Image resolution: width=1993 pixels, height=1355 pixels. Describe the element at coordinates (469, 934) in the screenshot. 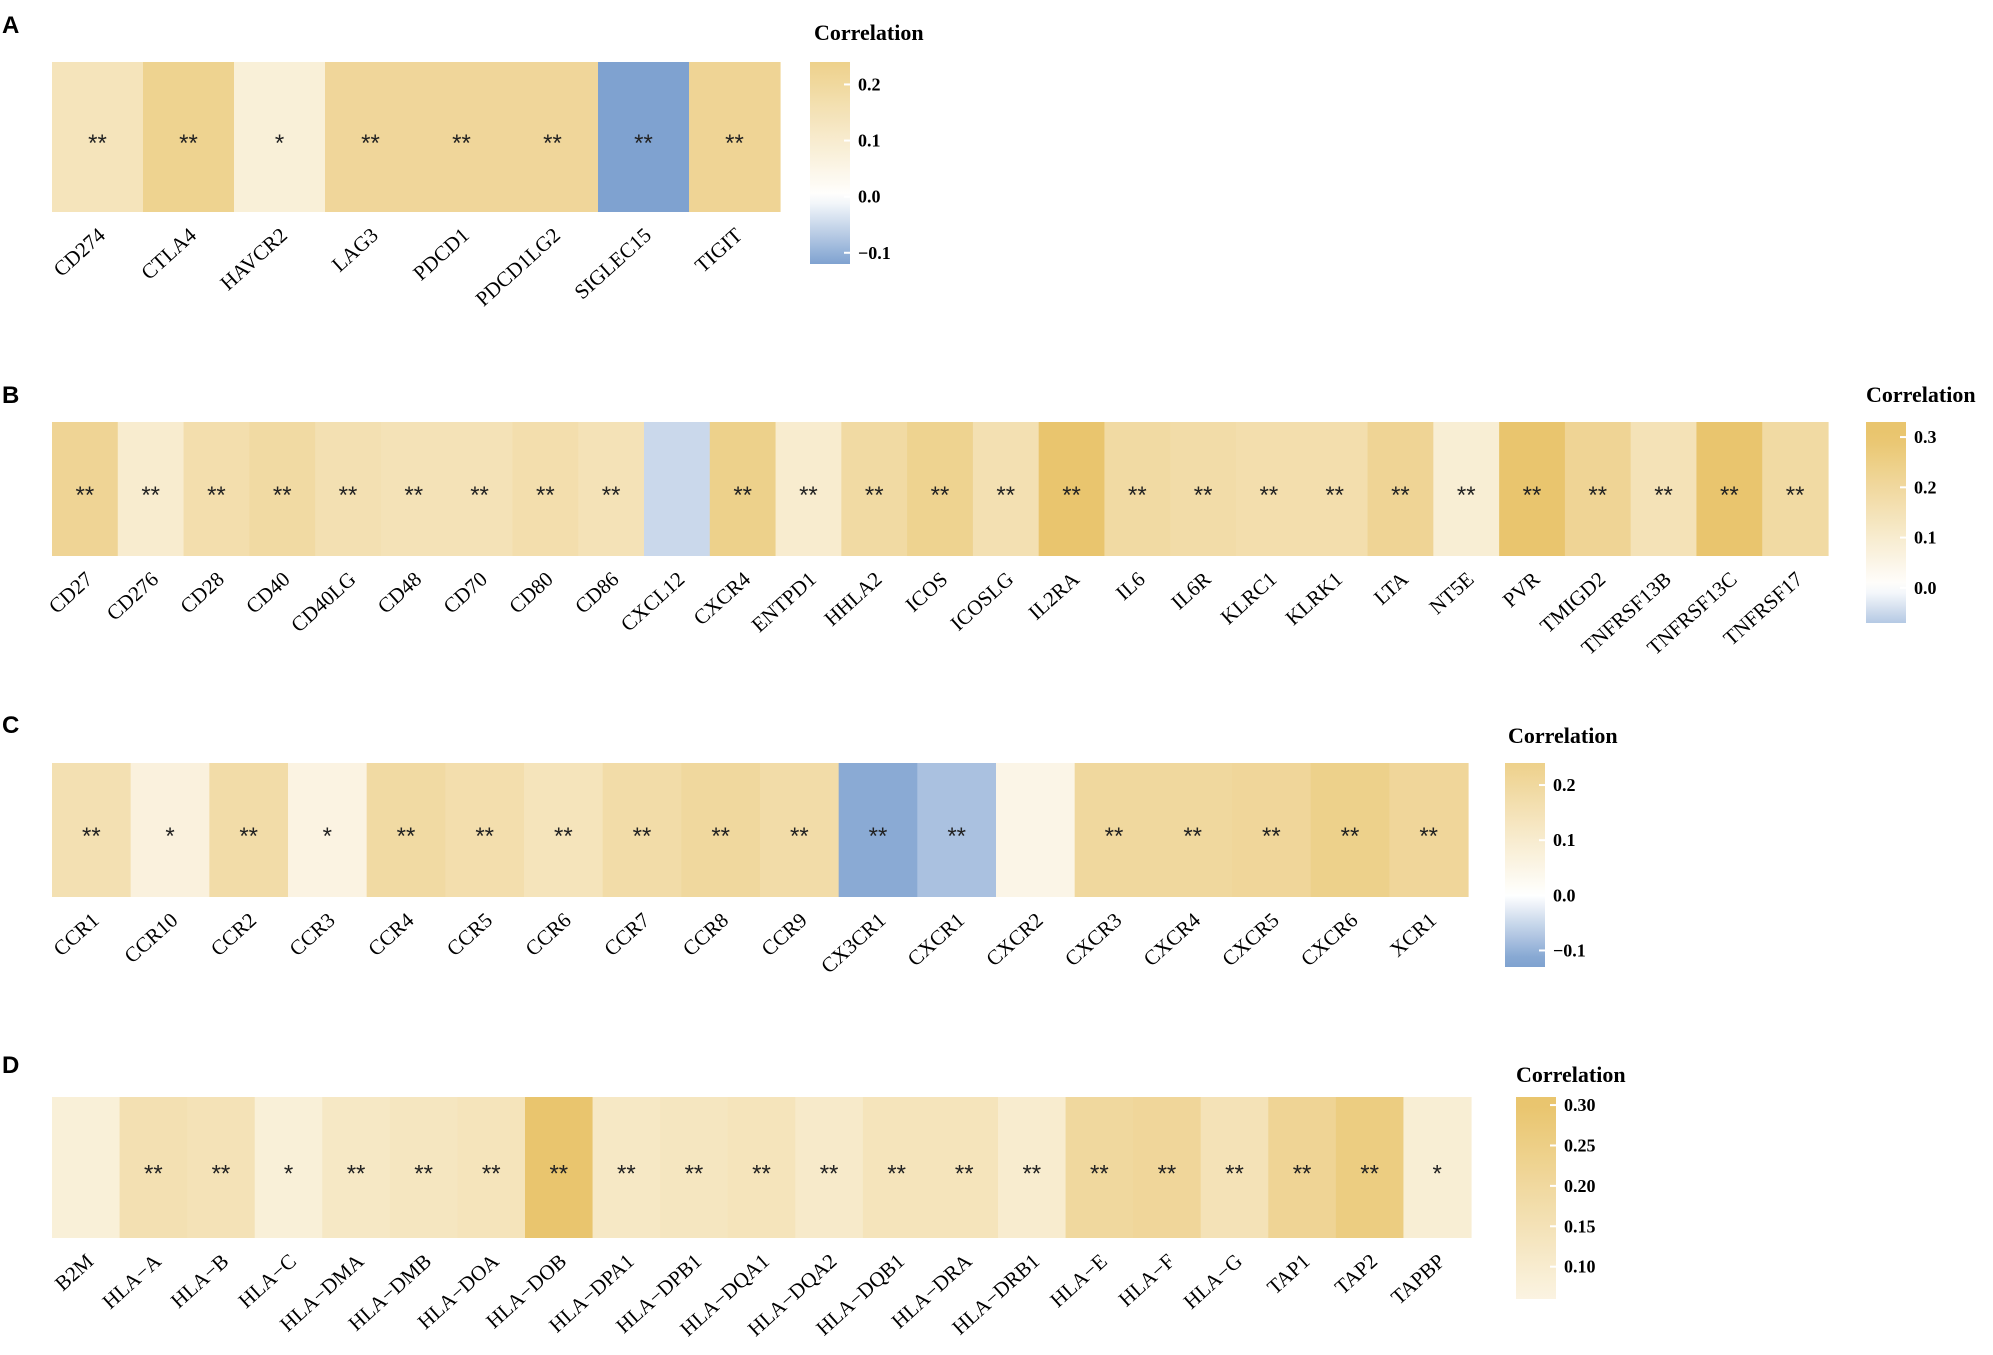

I see `panel-c-axis-label-ccr5: CCR5` at that location.